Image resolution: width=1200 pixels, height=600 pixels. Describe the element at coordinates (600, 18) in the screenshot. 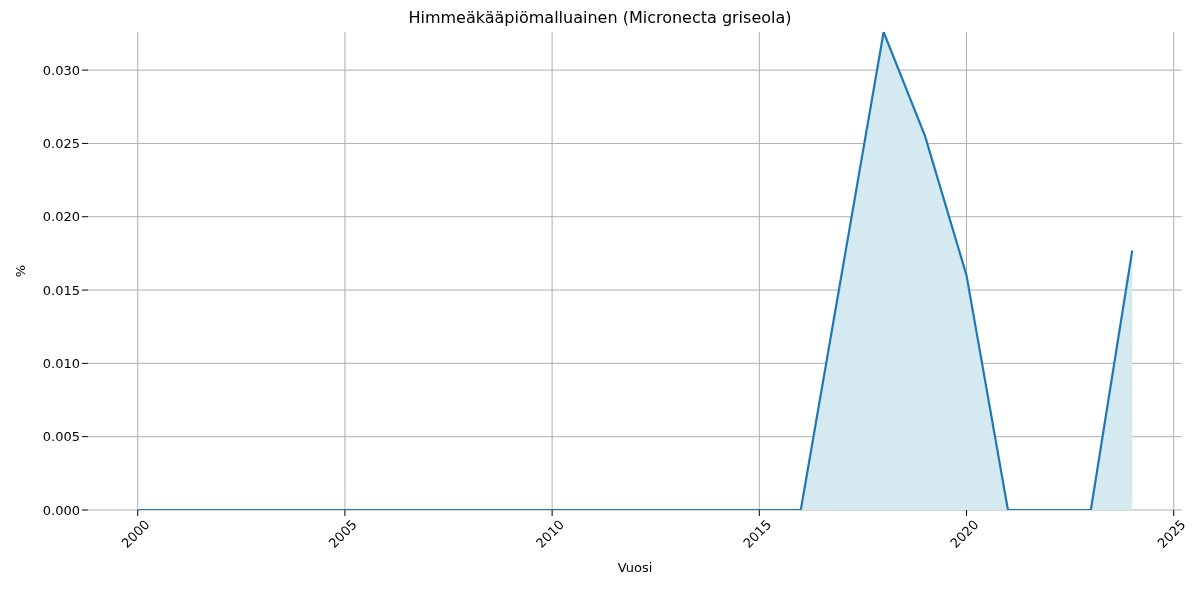

I see `chart-title: Himmeäkääpiömalluainen (Micronecta griseola)` at that location.